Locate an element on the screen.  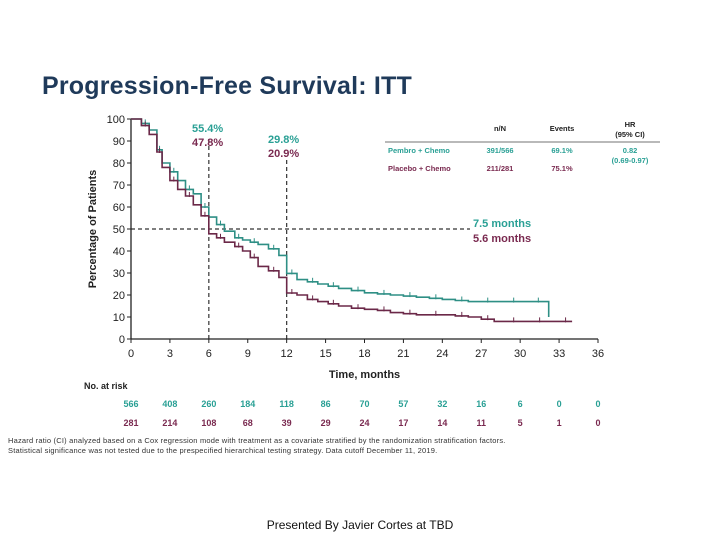
slide-title: Progression-Free Survival: ITT is located at coordinates (227, 86).